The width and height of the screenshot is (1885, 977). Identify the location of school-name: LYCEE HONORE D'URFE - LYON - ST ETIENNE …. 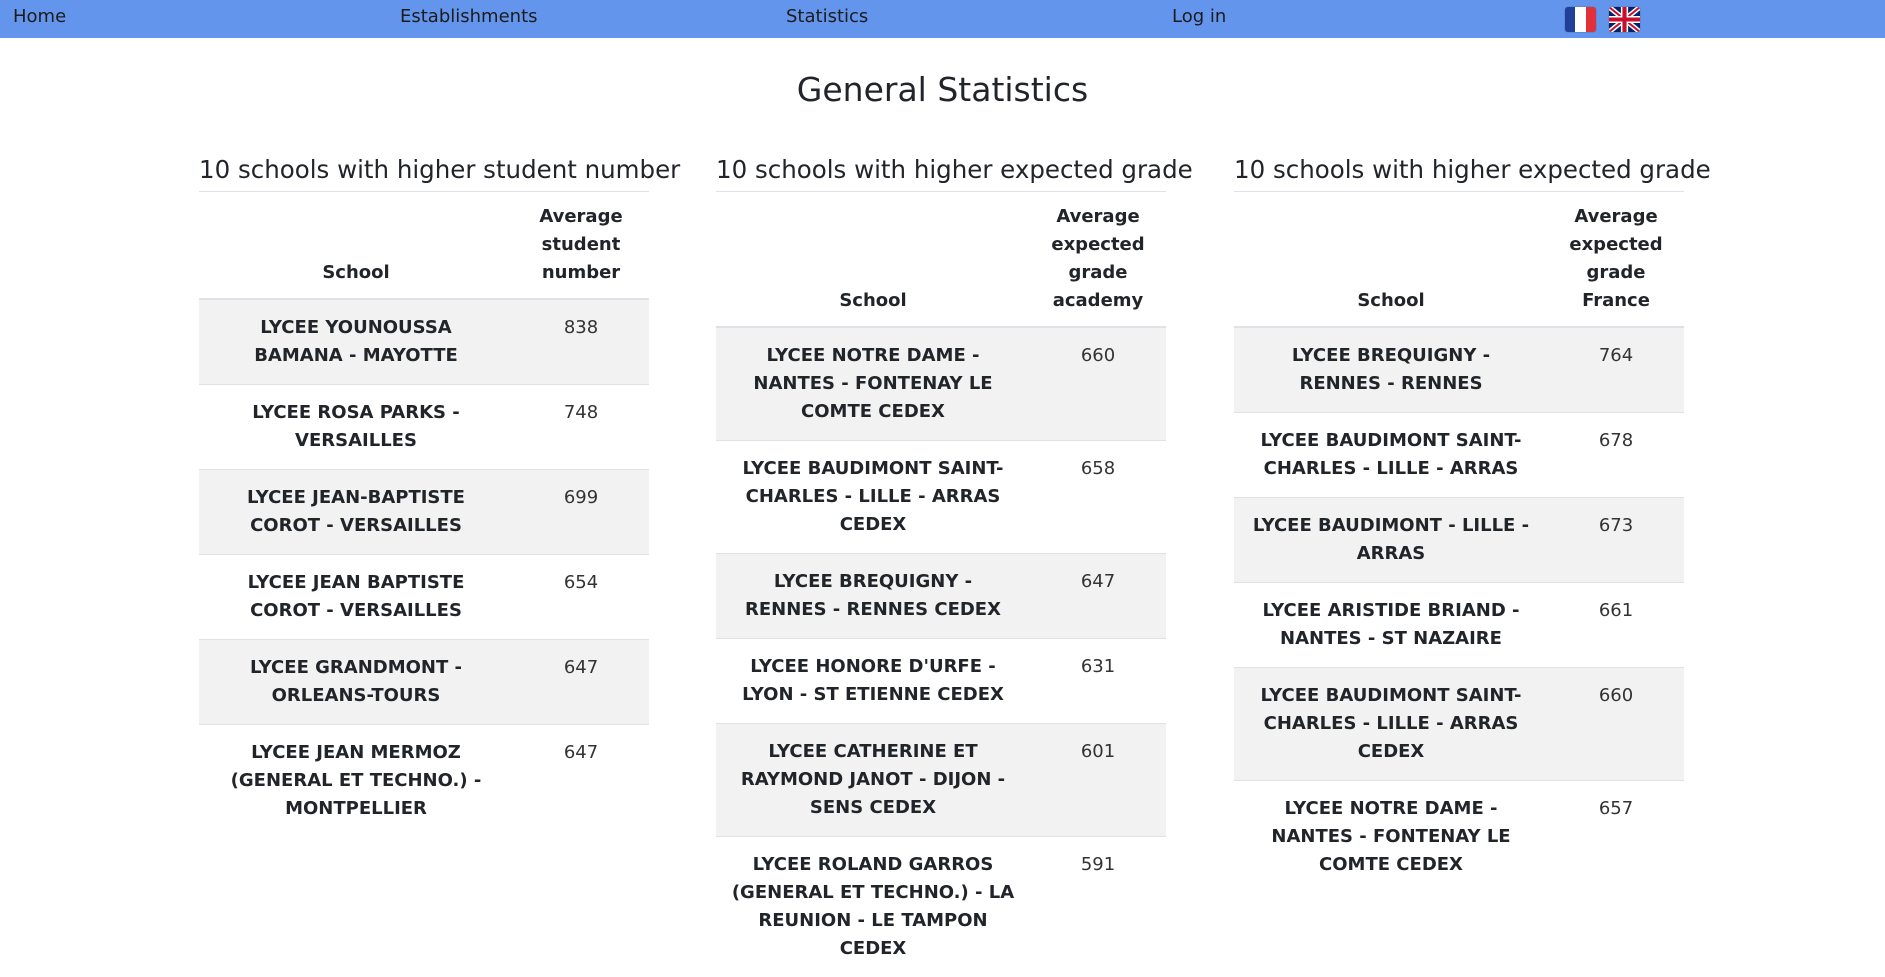
(873, 681).